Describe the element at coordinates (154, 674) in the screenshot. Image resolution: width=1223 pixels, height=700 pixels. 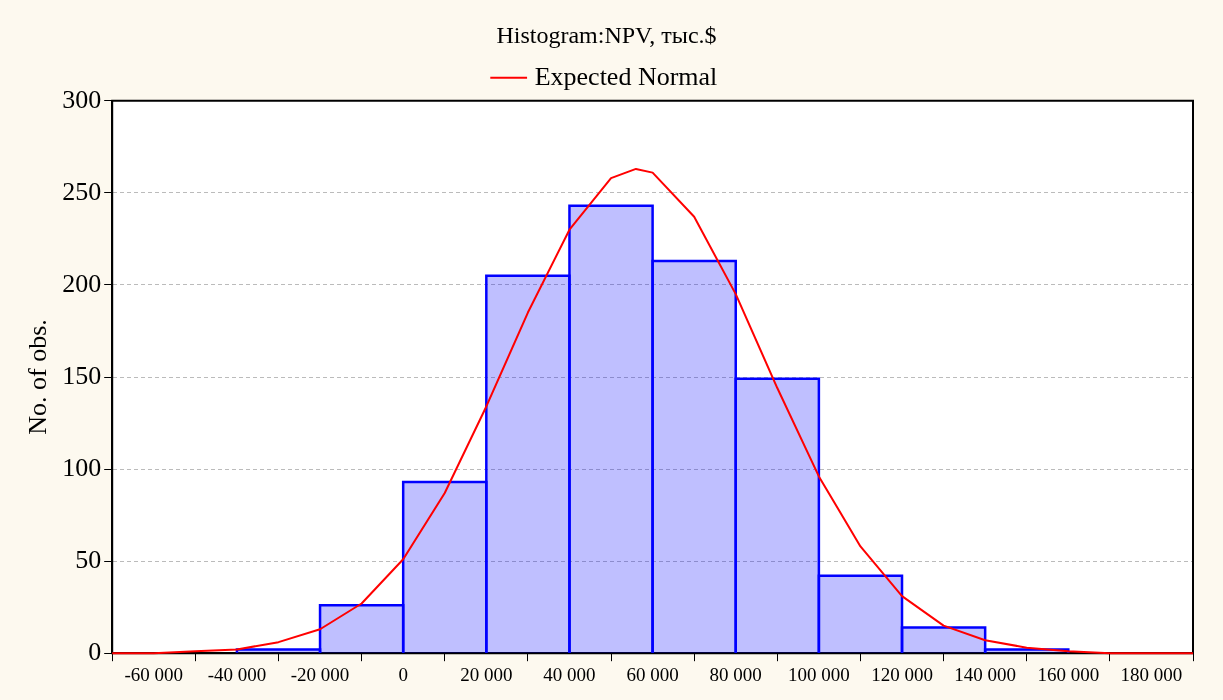
I see `x-tick-label: -60 000` at that location.